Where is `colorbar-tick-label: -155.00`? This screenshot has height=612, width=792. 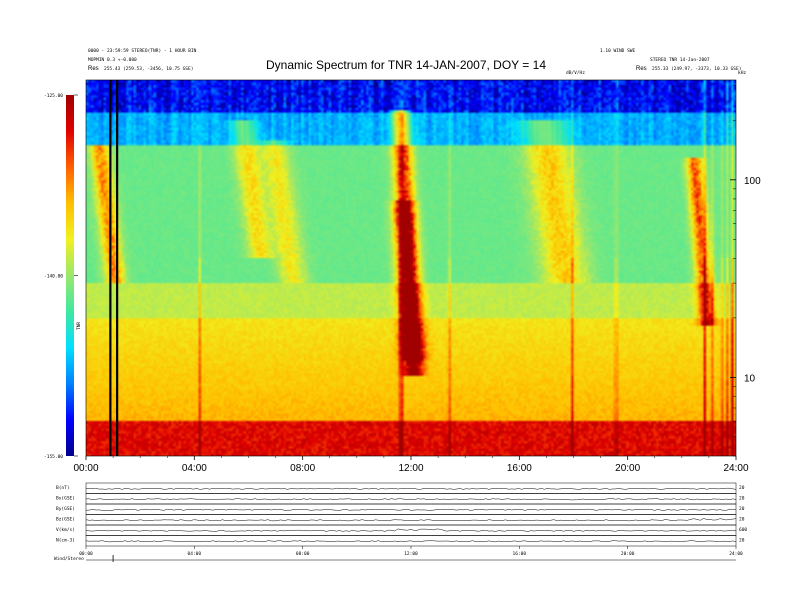 colorbar-tick-label: -155.00 is located at coordinates (53, 457).